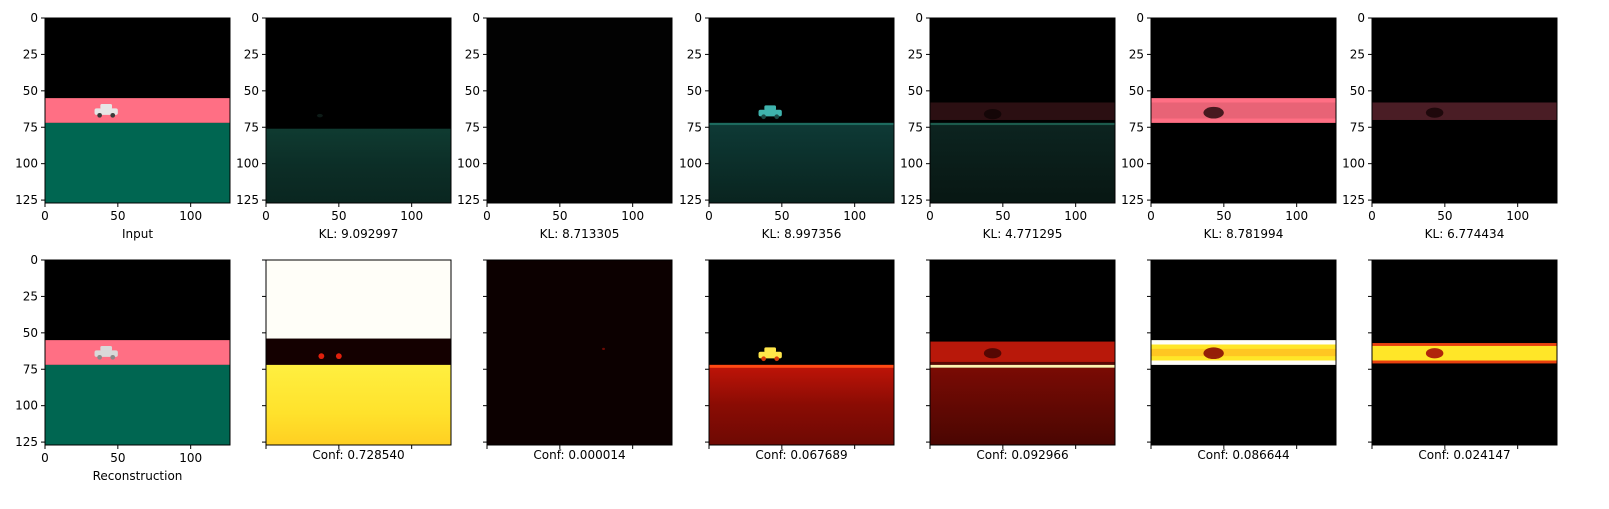 The height and width of the screenshot is (509, 1609). Describe the element at coordinates (138, 476) in the screenshot. I see `conf-caption: Reconstruction` at that location.